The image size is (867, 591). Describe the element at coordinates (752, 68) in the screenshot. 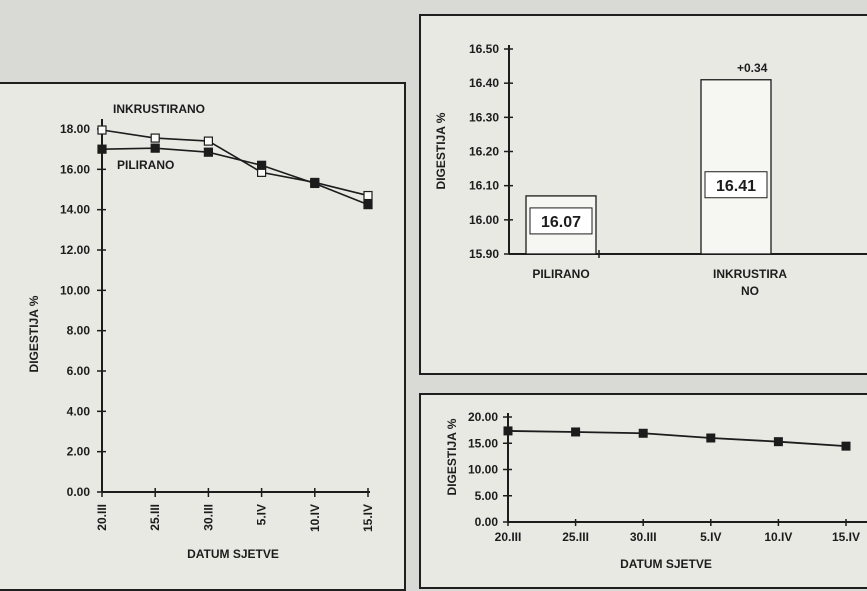

I see `bar-annotation: +0.34` at that location.